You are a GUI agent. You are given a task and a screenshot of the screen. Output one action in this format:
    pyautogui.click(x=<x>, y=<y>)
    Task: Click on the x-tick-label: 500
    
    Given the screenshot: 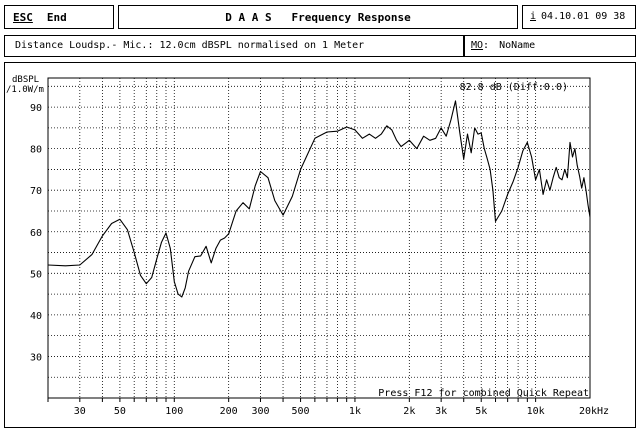 What is the action you would take?
    pyautogui.click(x=301, y=411)
    